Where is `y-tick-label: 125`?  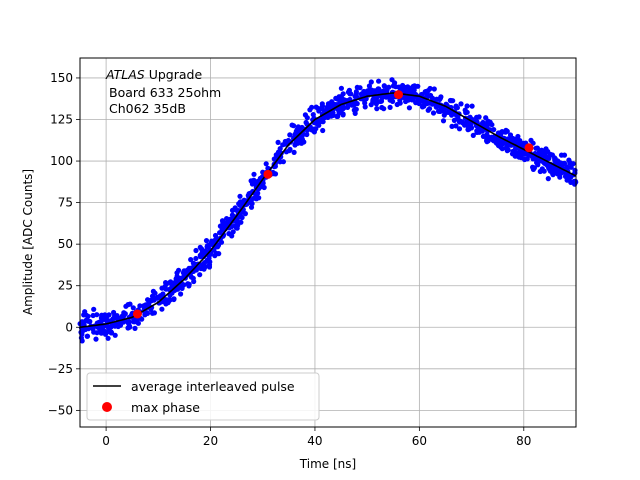
y-tick-label: 125 is located at coordinates (61, 120).